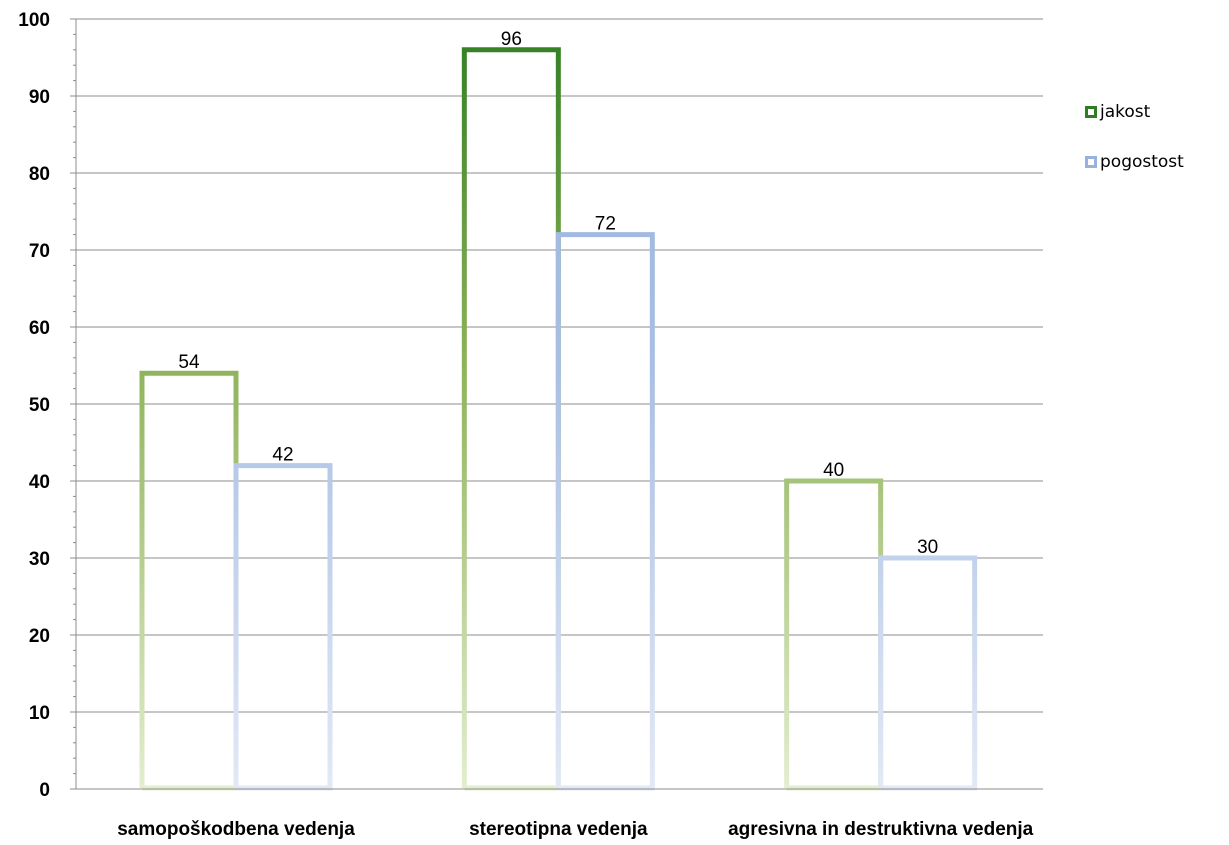 The width and height of the screenshot is (1229, 845). I want to click on y-tick-label: 80, so click(39, 174).